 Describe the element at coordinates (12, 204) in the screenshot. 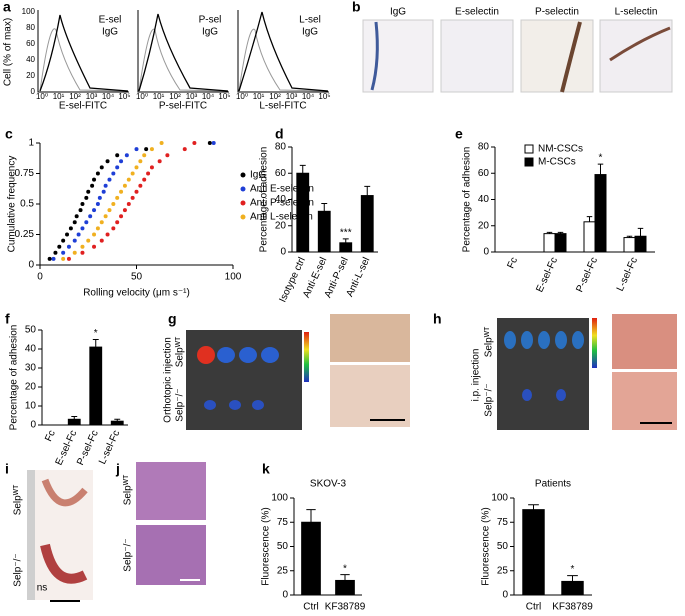

I see `y-label: Cumulative frequency` at that location.